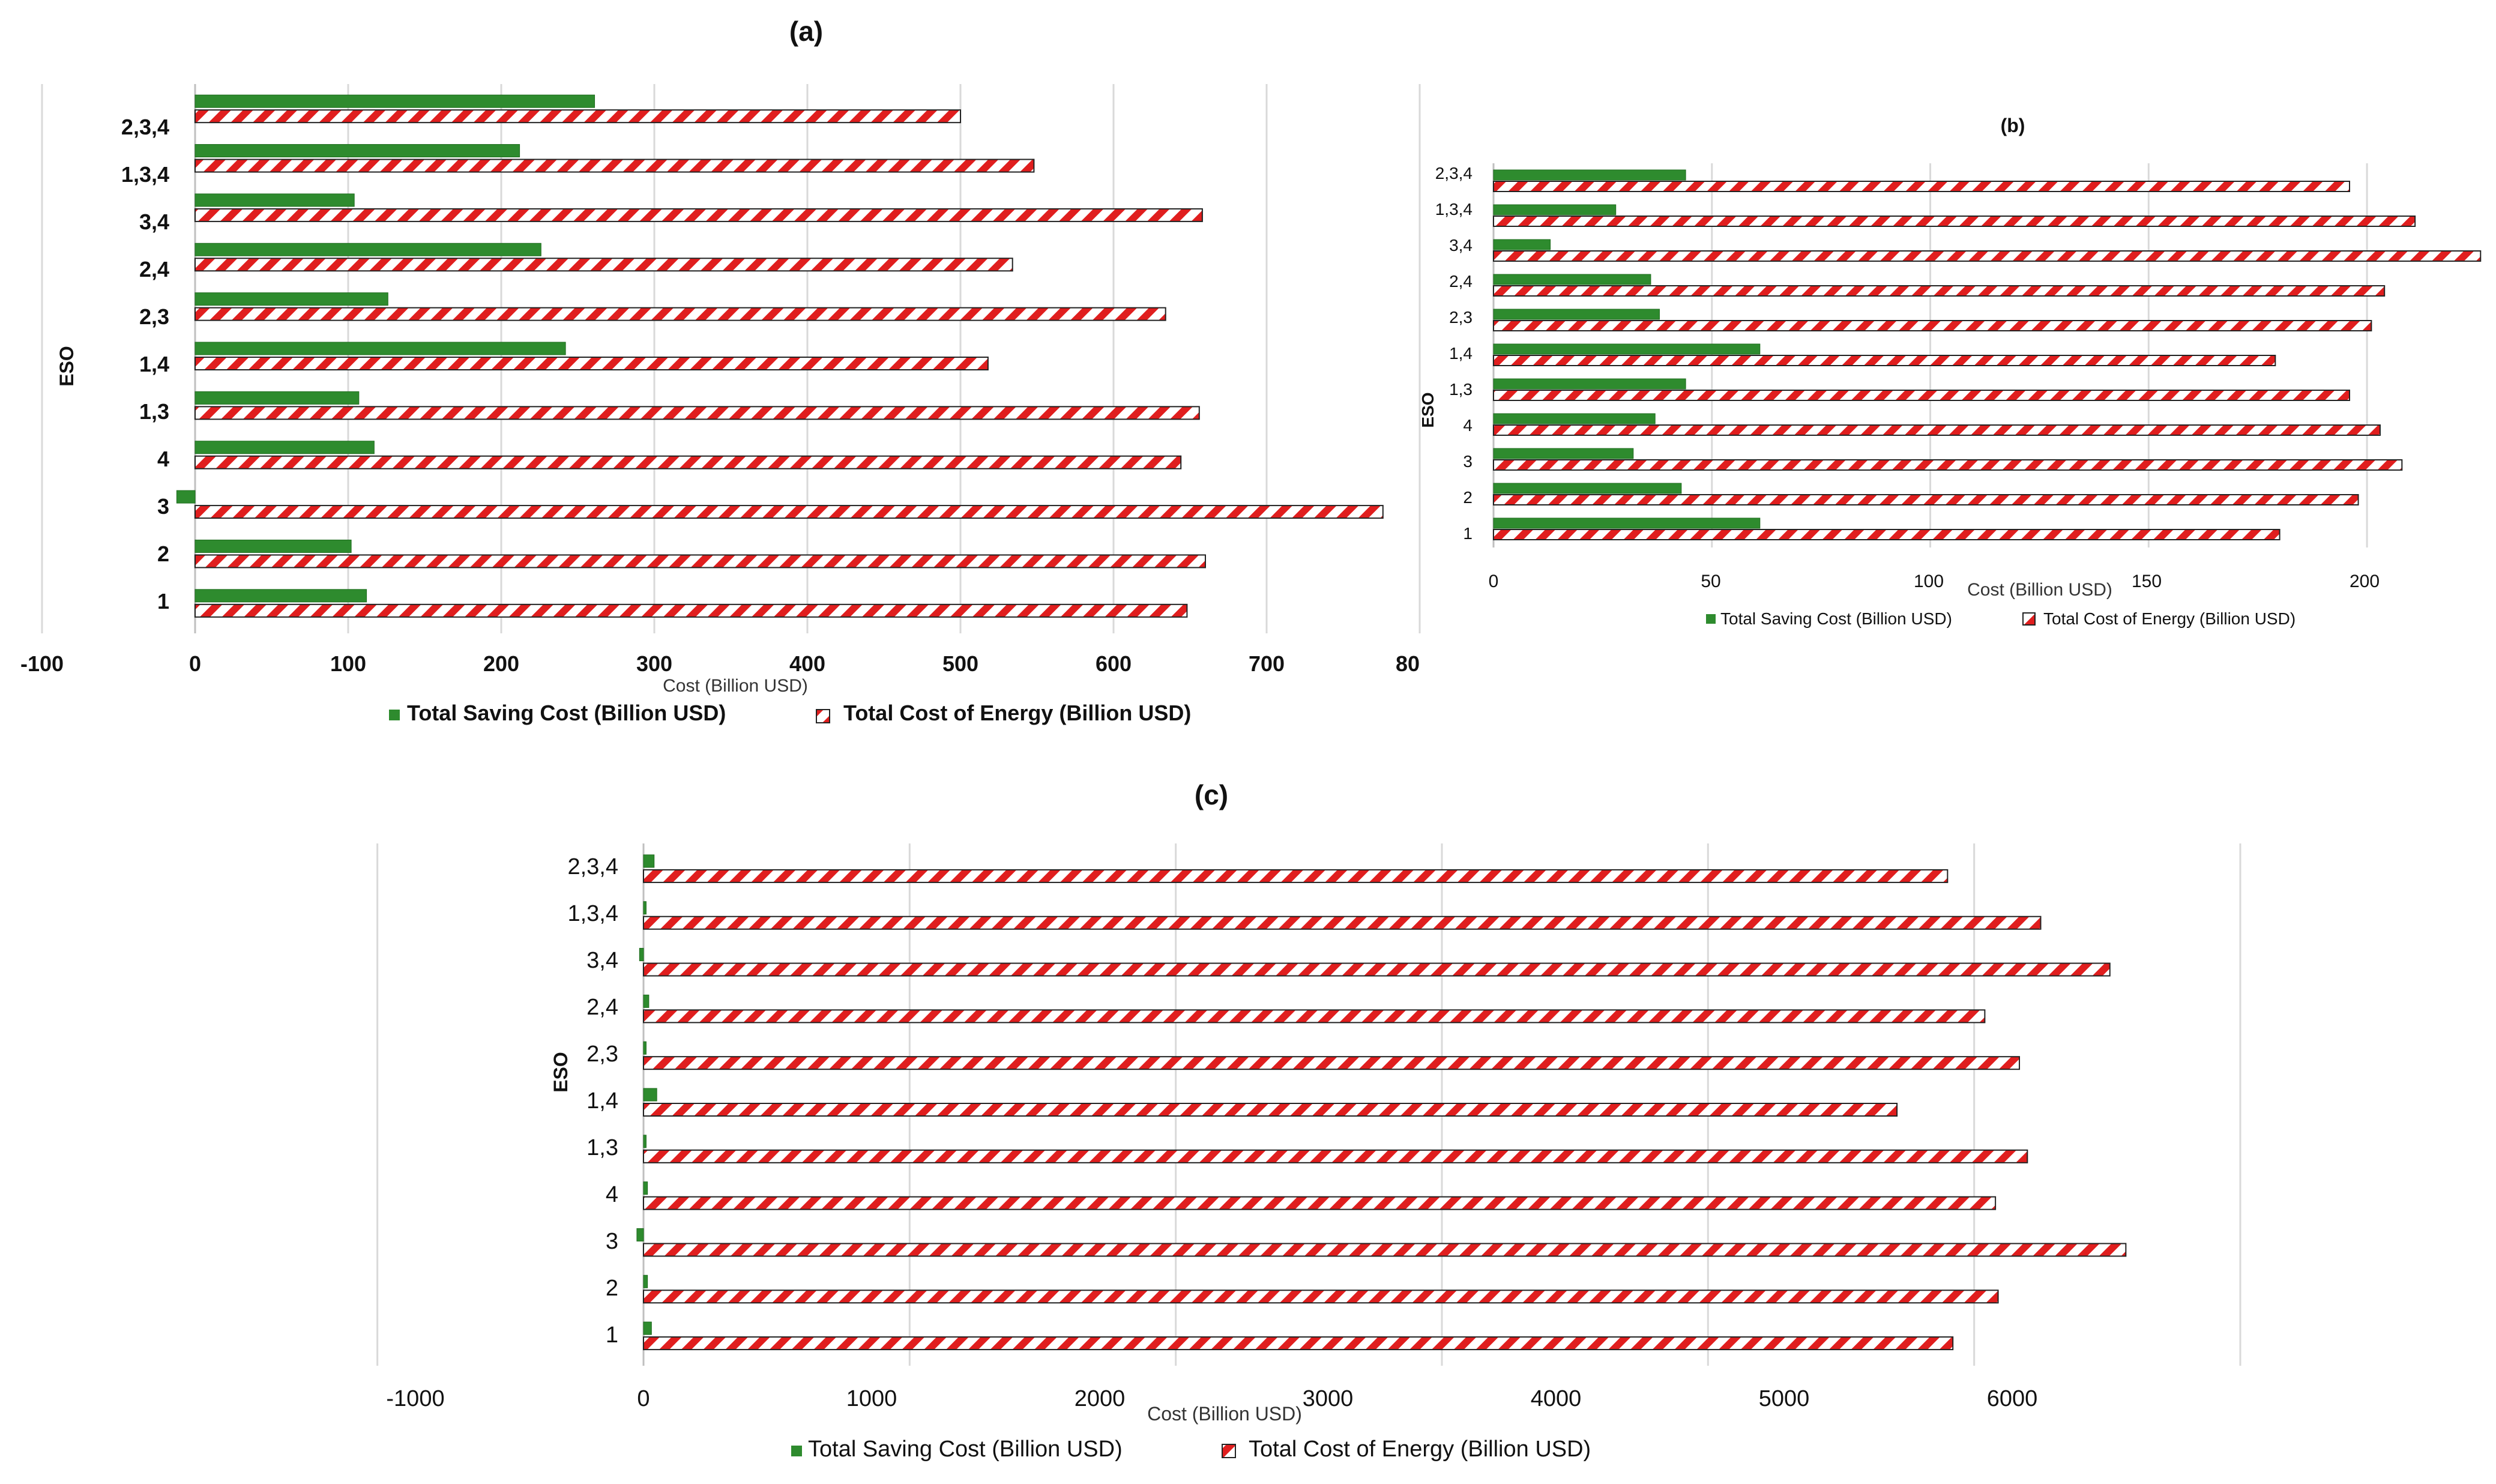  What do you see at coordinates (163, 459) in the screenshot?
I see `chart-a-category-label: 4` at bounding box center [163, 459].